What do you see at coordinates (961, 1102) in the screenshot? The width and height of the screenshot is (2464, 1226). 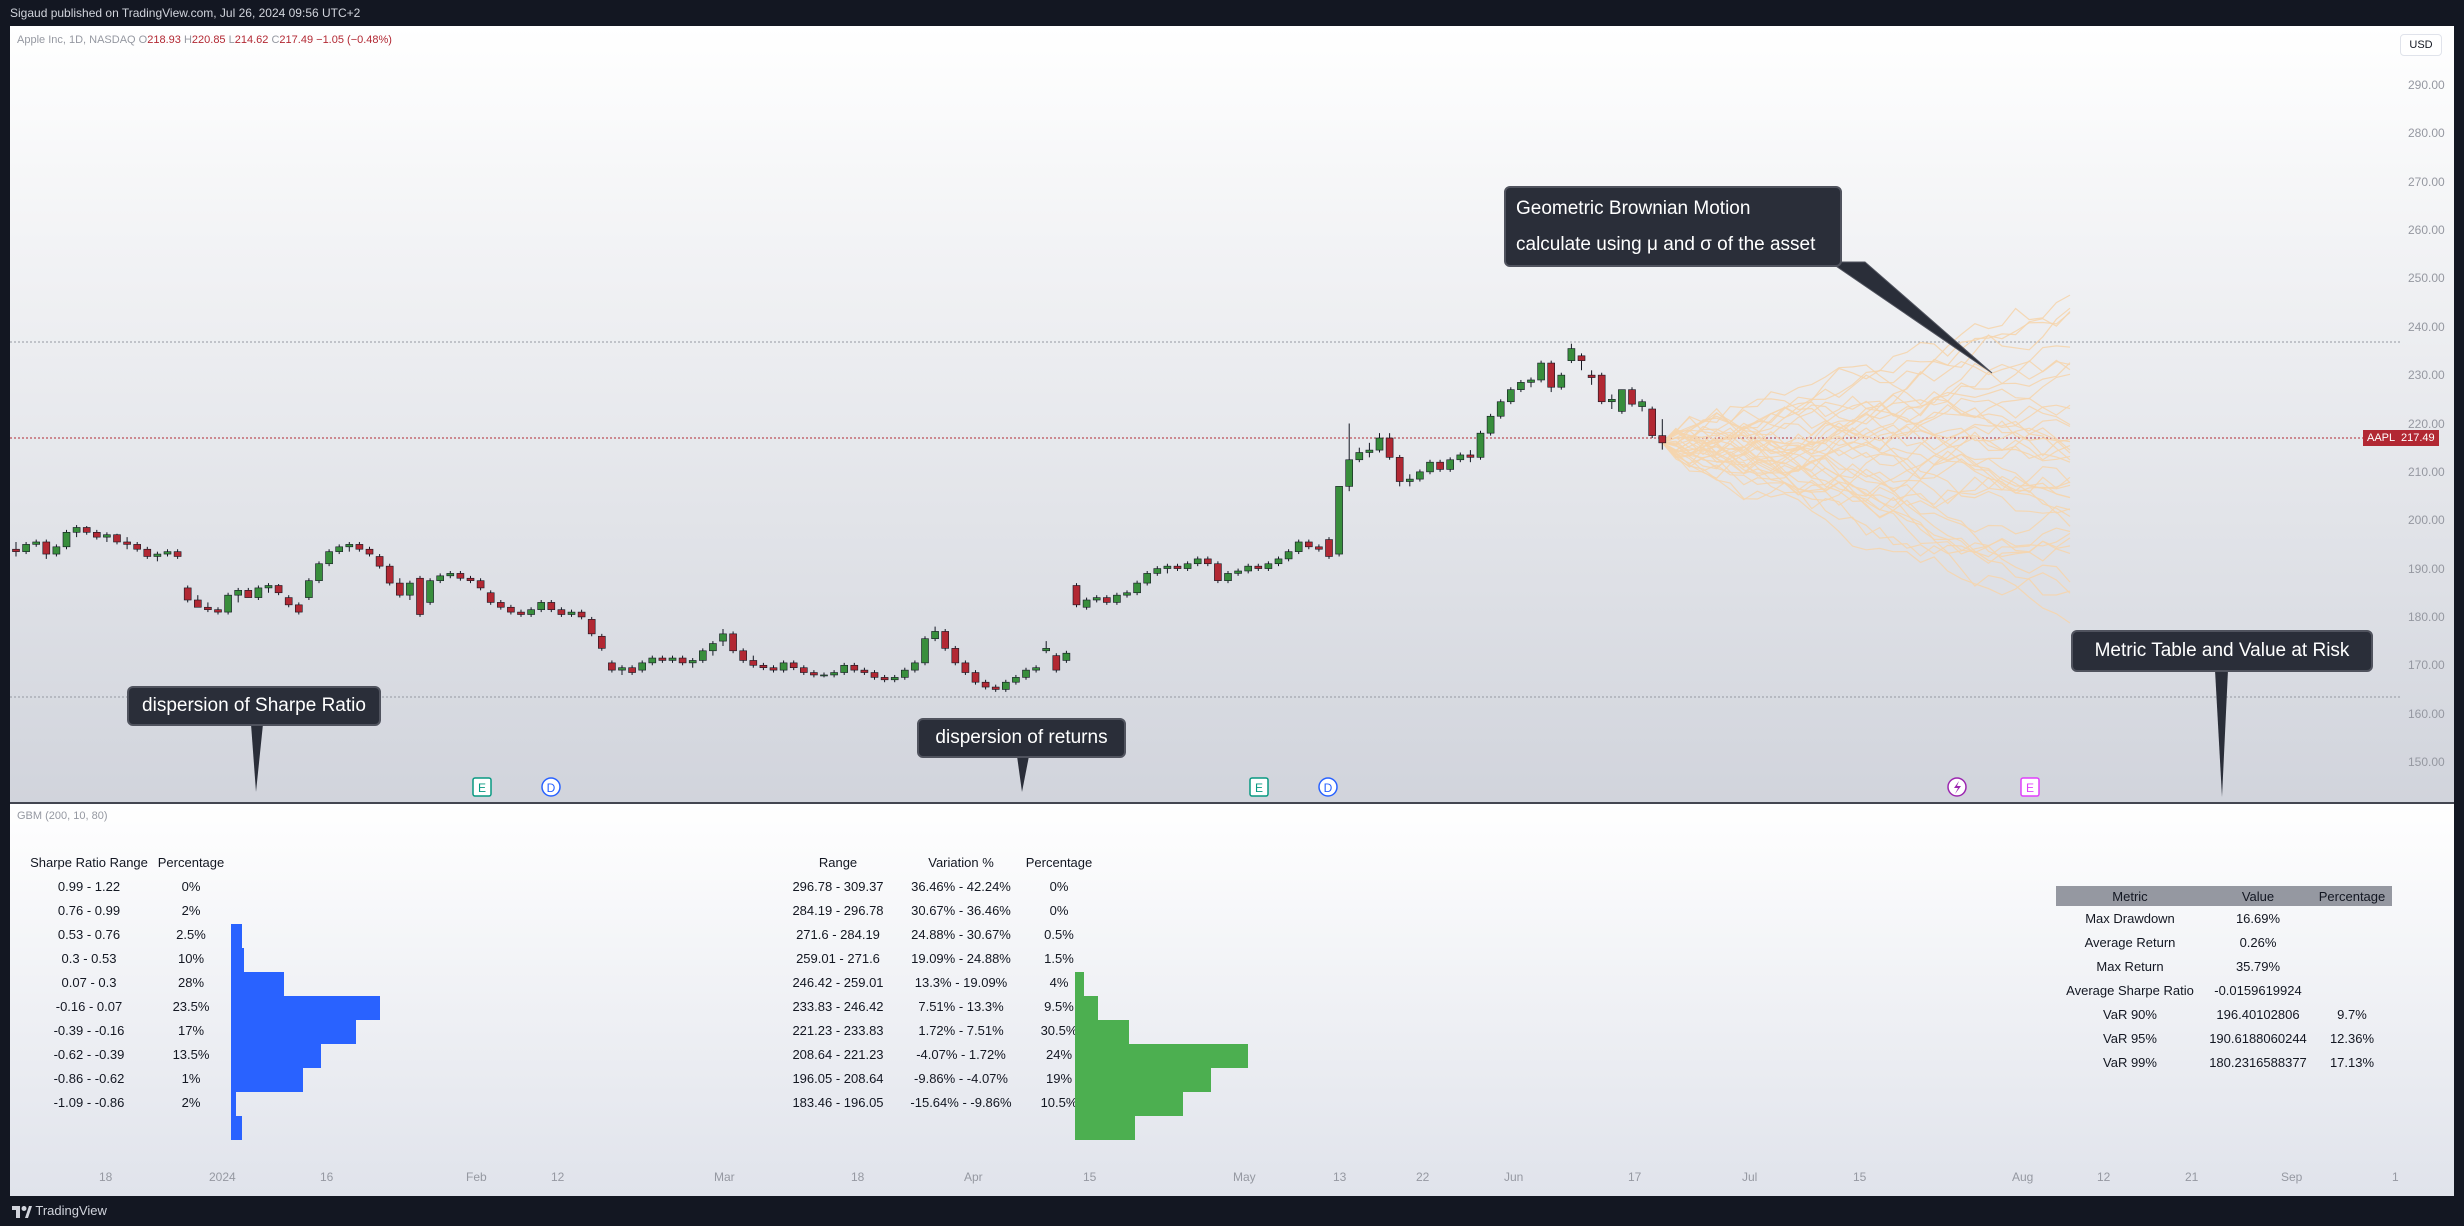 I see `returns-var: -15.64% - -9.86%` at bounding box center [961, 1102].